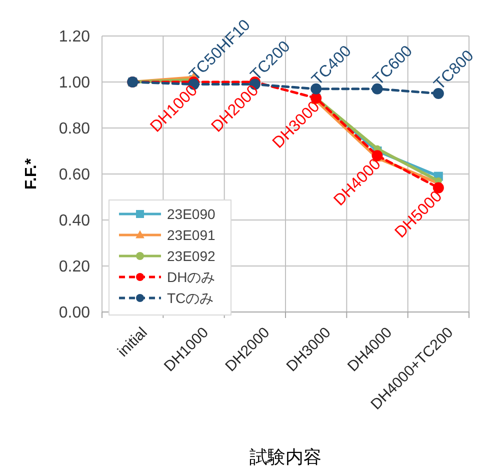 The width and height of the screenshot is (494, 473). I want to click on x-axis-title: 試験内容, so click(286, 457).